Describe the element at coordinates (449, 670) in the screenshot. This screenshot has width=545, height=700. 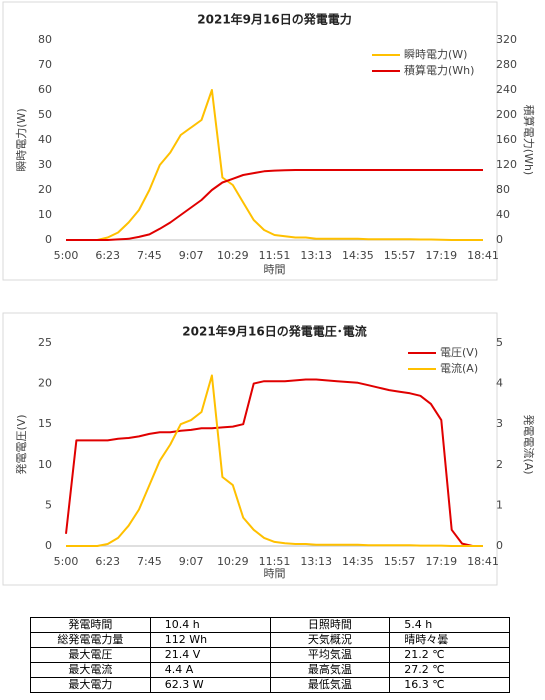
I see `table-value: 27.2 ℃` at that location.